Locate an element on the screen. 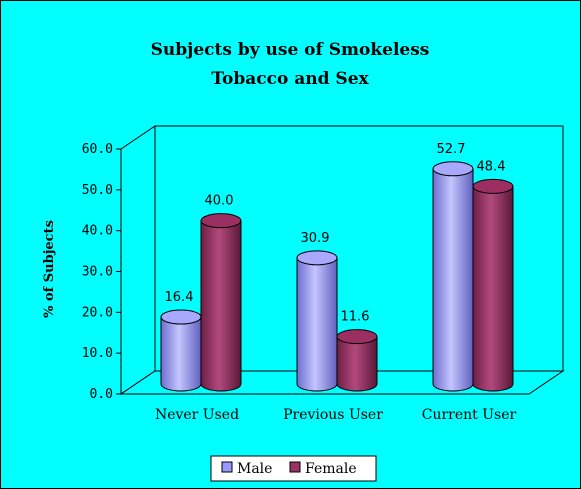 This screenshot has height=489, width=581. legend-swatch-female is located at coordinates (295, 467).